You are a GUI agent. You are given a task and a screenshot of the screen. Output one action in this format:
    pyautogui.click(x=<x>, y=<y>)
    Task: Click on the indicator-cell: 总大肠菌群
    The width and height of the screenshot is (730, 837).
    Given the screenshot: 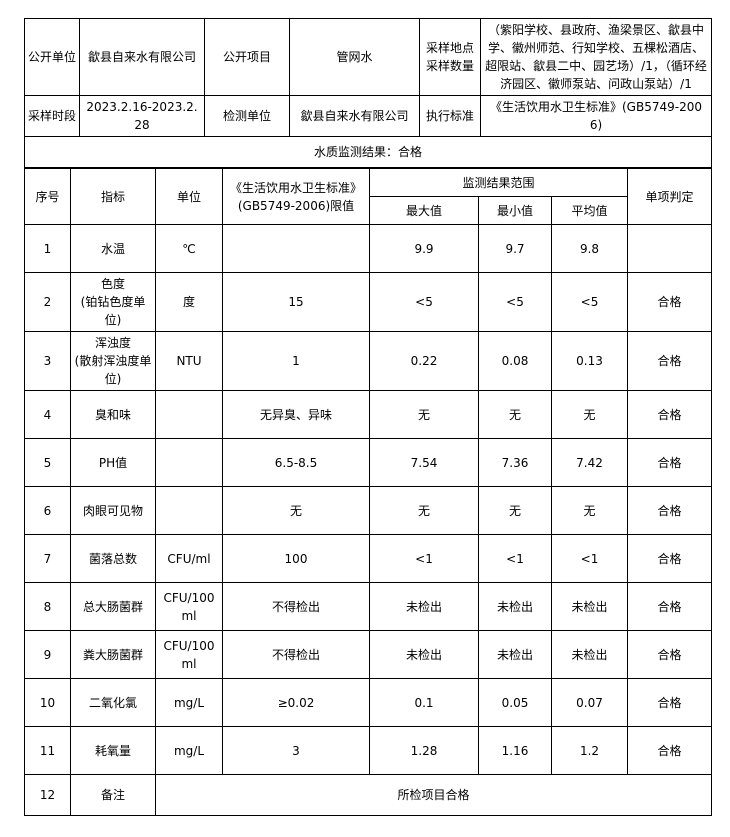 What is the action you would take?
    pyautogui.click(x=113, y=606)
    